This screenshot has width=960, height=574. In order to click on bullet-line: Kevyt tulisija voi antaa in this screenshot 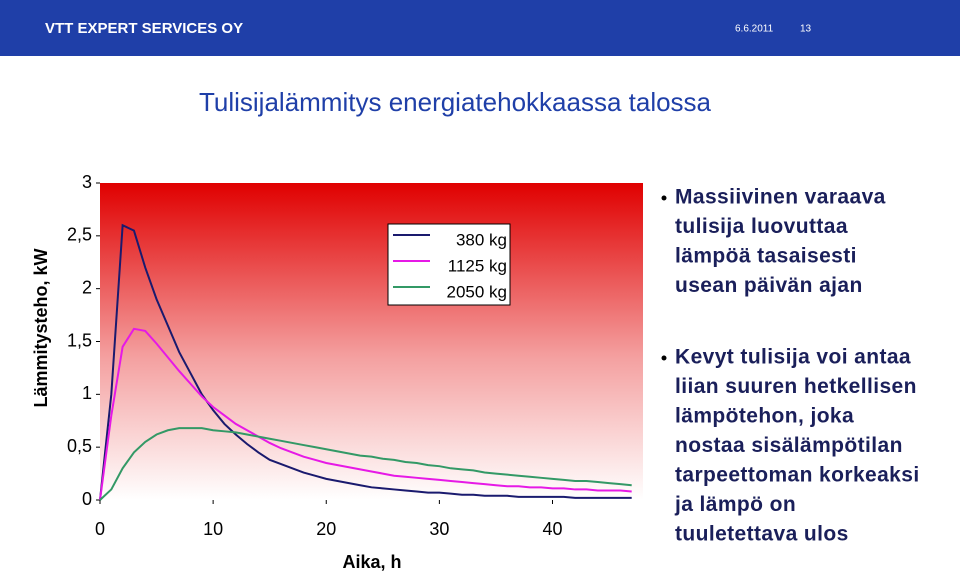, I will do `click(793, 357)`.